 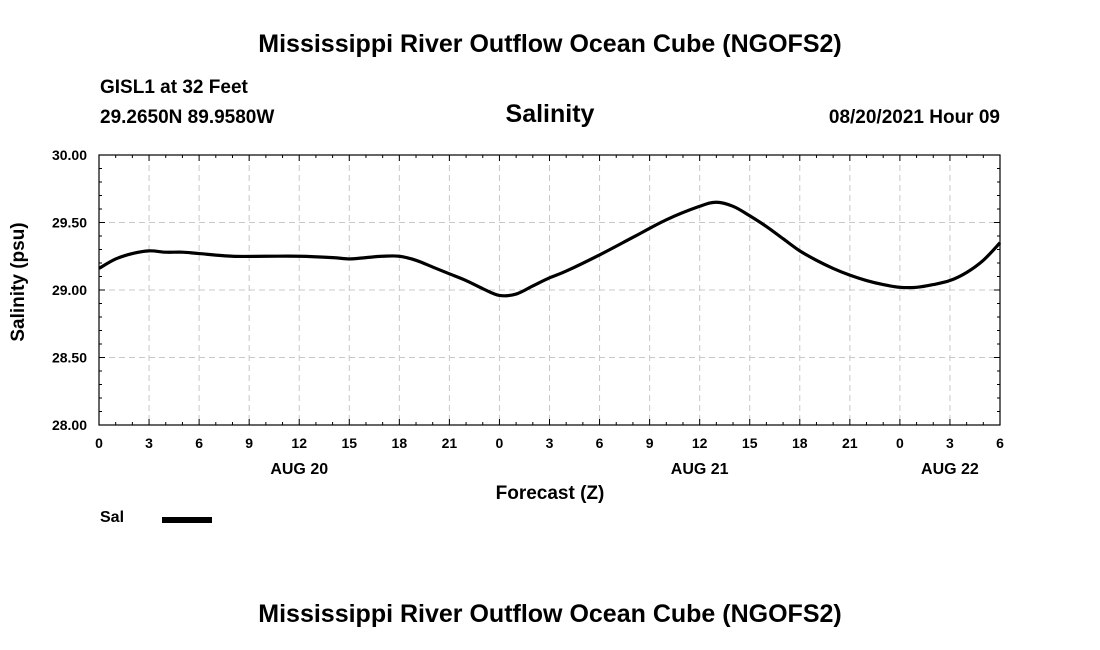 I want to click on x-axis-label: Forecast (Z), so click(x=550, y=493).